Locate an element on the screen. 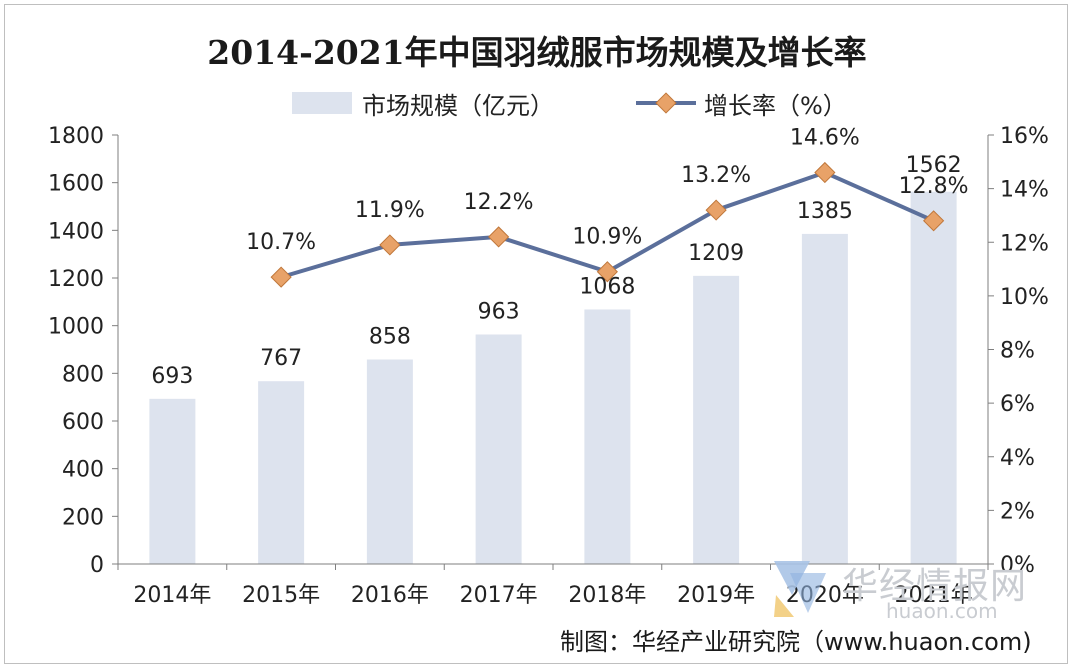  y-left-tick-label: 1800 is located at coordinates (76, 136).